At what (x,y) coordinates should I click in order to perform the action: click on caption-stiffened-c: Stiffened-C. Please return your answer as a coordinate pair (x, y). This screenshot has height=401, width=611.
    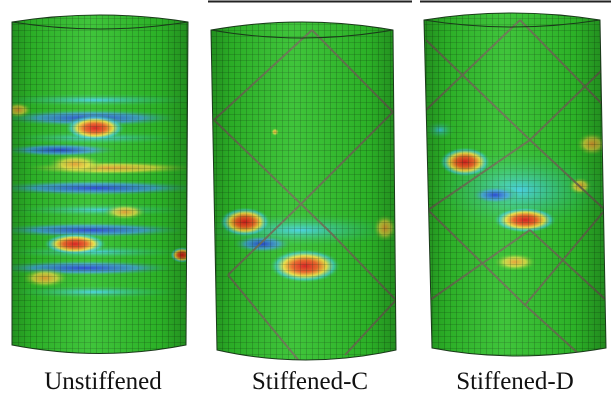
    Looking at the image, I should click on (310, 382).